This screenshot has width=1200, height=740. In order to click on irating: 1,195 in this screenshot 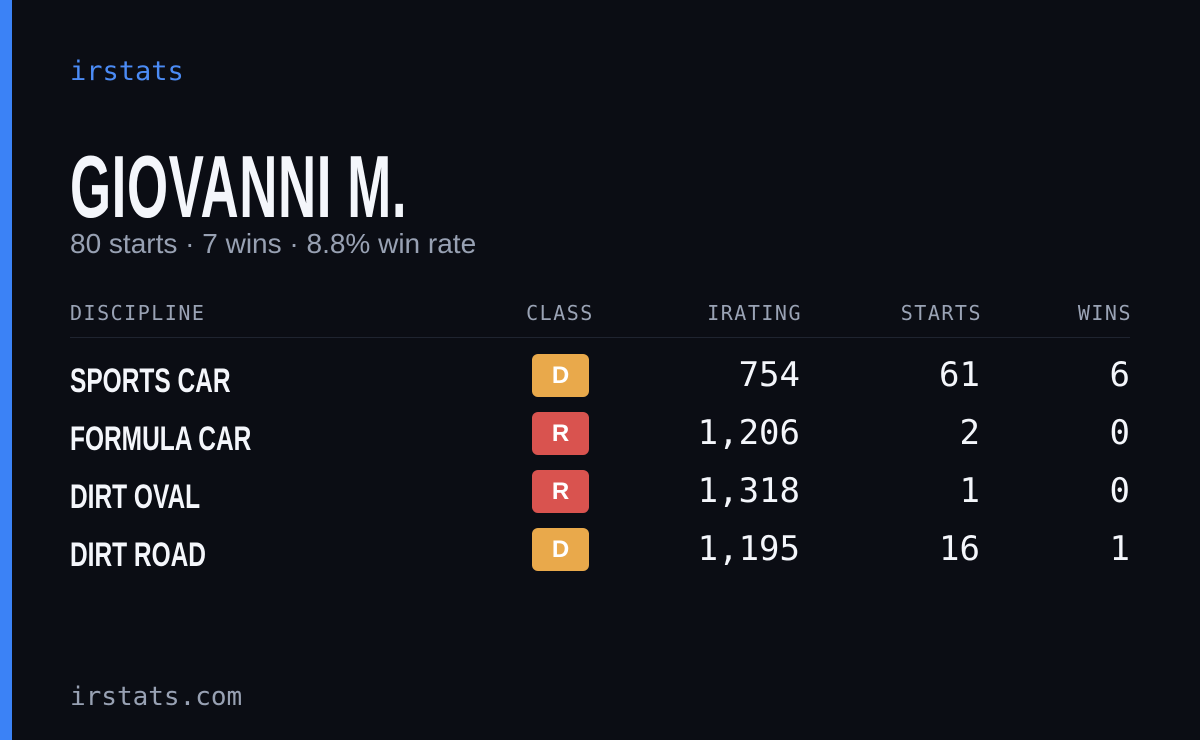, I will do `click(748, 549)`.